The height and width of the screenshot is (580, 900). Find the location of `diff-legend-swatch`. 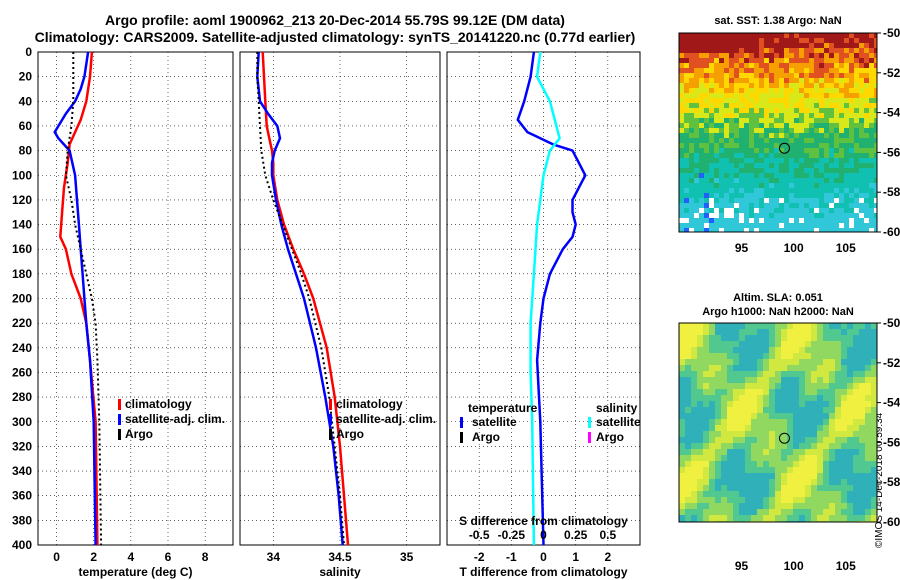

diff-legend-swatch is located at coordinates (589, 422).